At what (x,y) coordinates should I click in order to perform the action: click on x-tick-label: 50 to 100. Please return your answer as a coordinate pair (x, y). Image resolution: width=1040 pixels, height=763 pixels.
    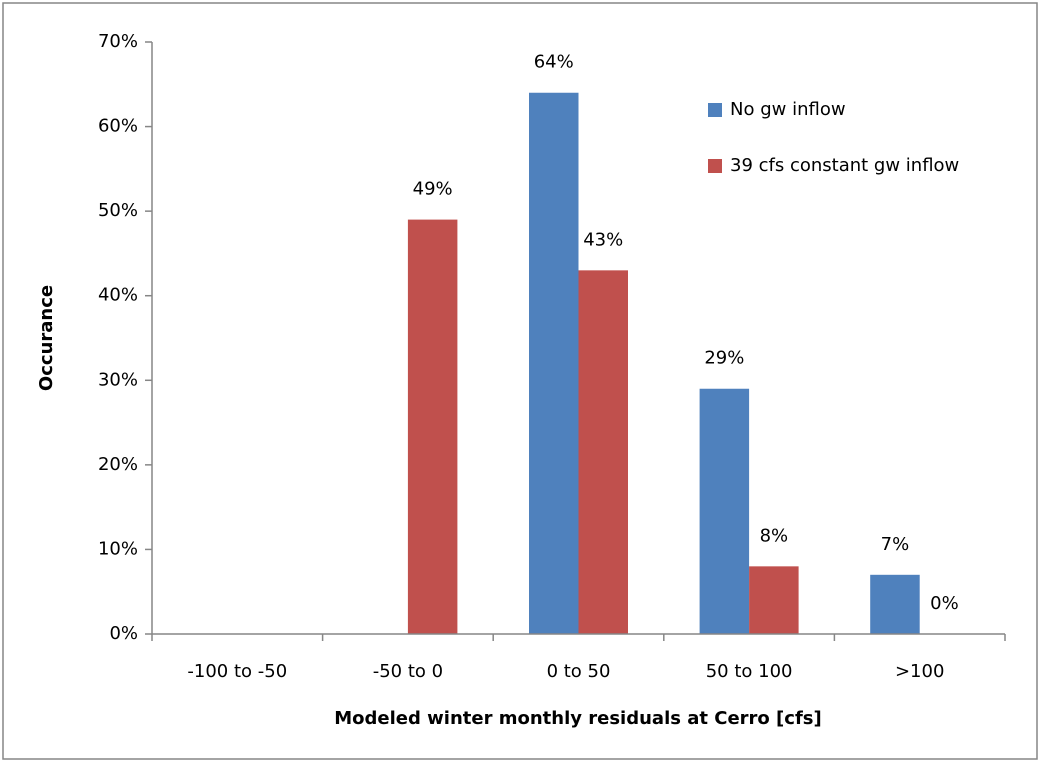
    Looking at the image, I should click on (749, 671).